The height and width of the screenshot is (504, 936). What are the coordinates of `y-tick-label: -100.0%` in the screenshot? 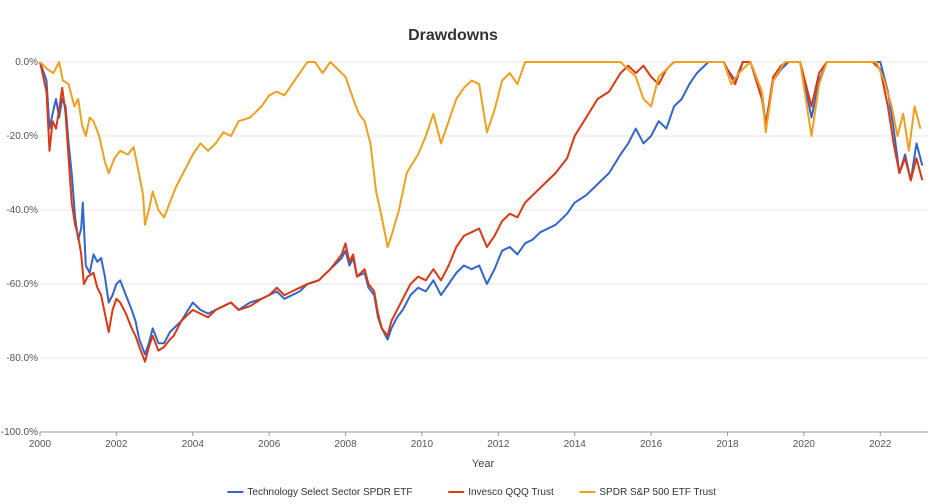 It's located at (19, 432).